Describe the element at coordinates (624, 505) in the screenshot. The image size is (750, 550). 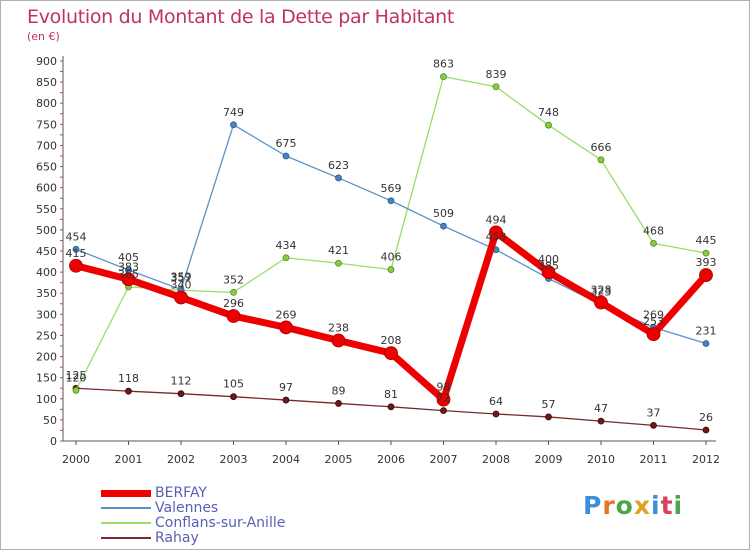
I see `logo-letter: o` at that location.